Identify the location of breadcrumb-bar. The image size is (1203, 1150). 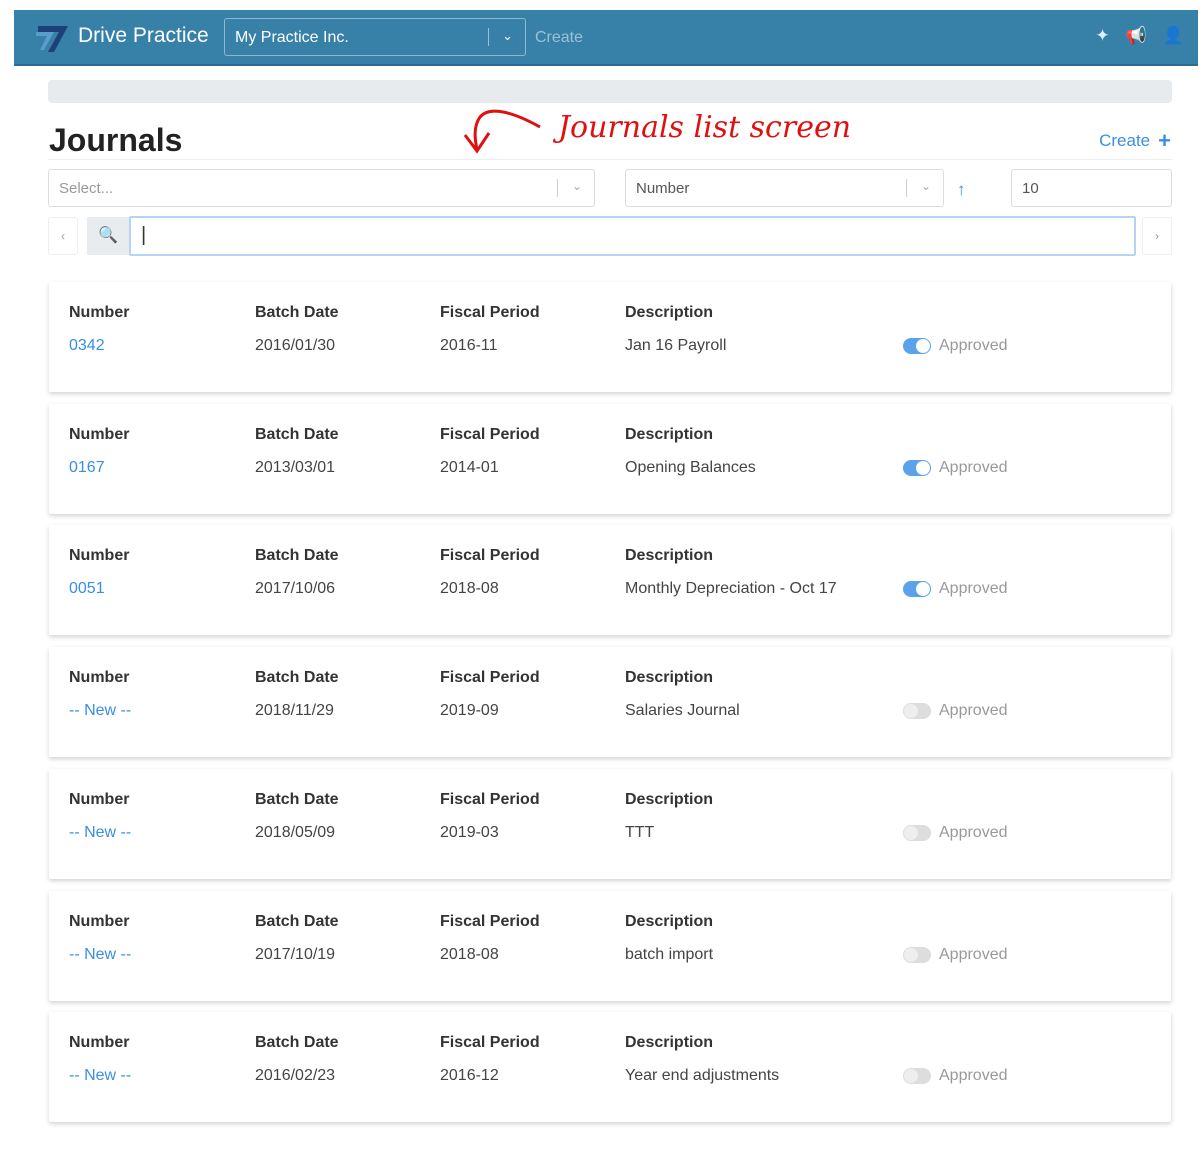
(610, 91).